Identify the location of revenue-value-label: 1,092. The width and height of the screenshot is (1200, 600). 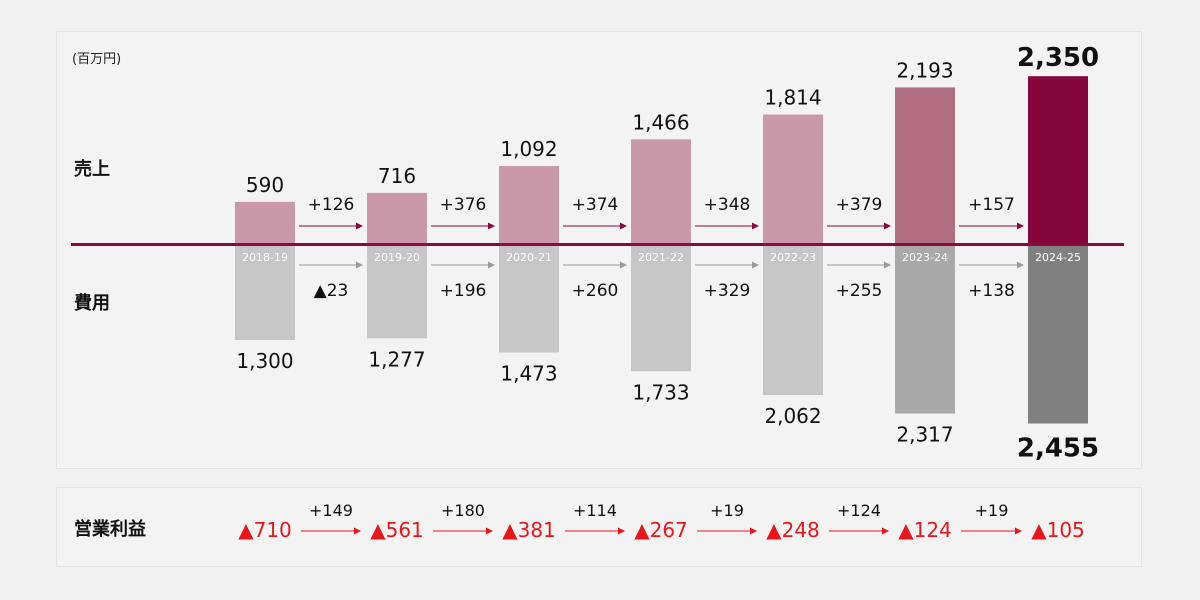
(528, 149).